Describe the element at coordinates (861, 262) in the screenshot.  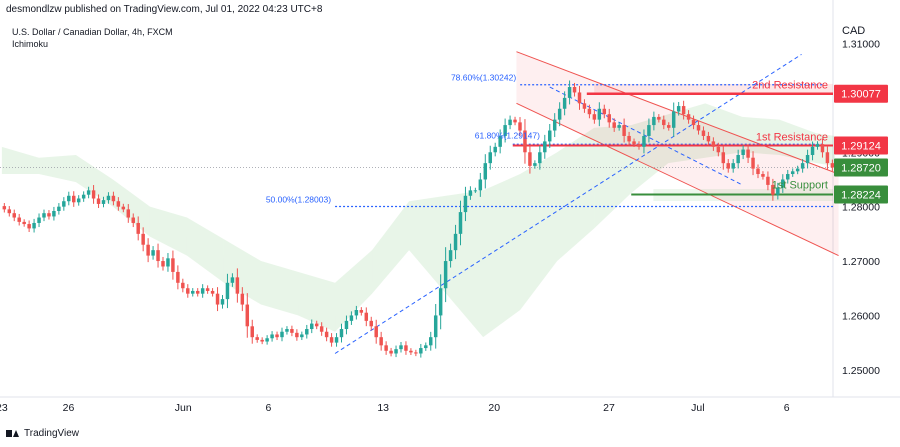
I see `y-tick-label: 1.27000` at that location.